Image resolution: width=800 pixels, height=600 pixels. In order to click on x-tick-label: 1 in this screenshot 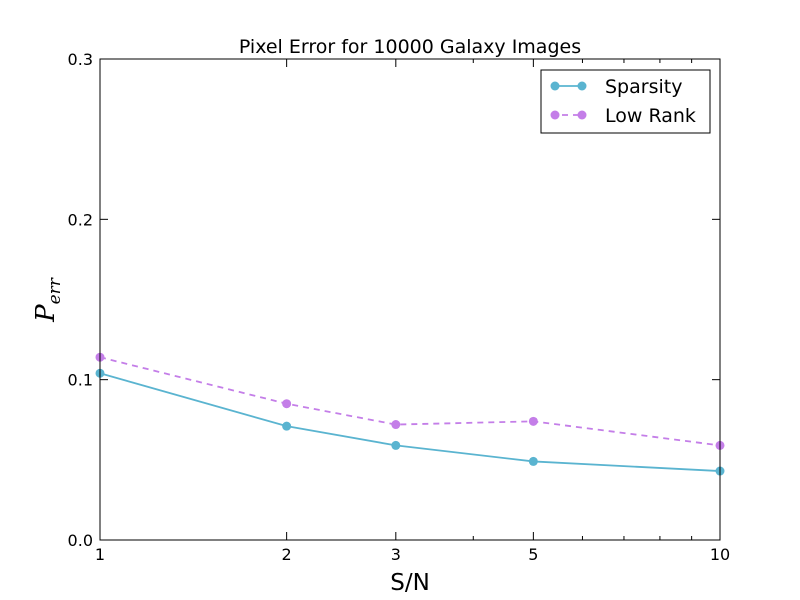, I will do `click(100, 554)`.